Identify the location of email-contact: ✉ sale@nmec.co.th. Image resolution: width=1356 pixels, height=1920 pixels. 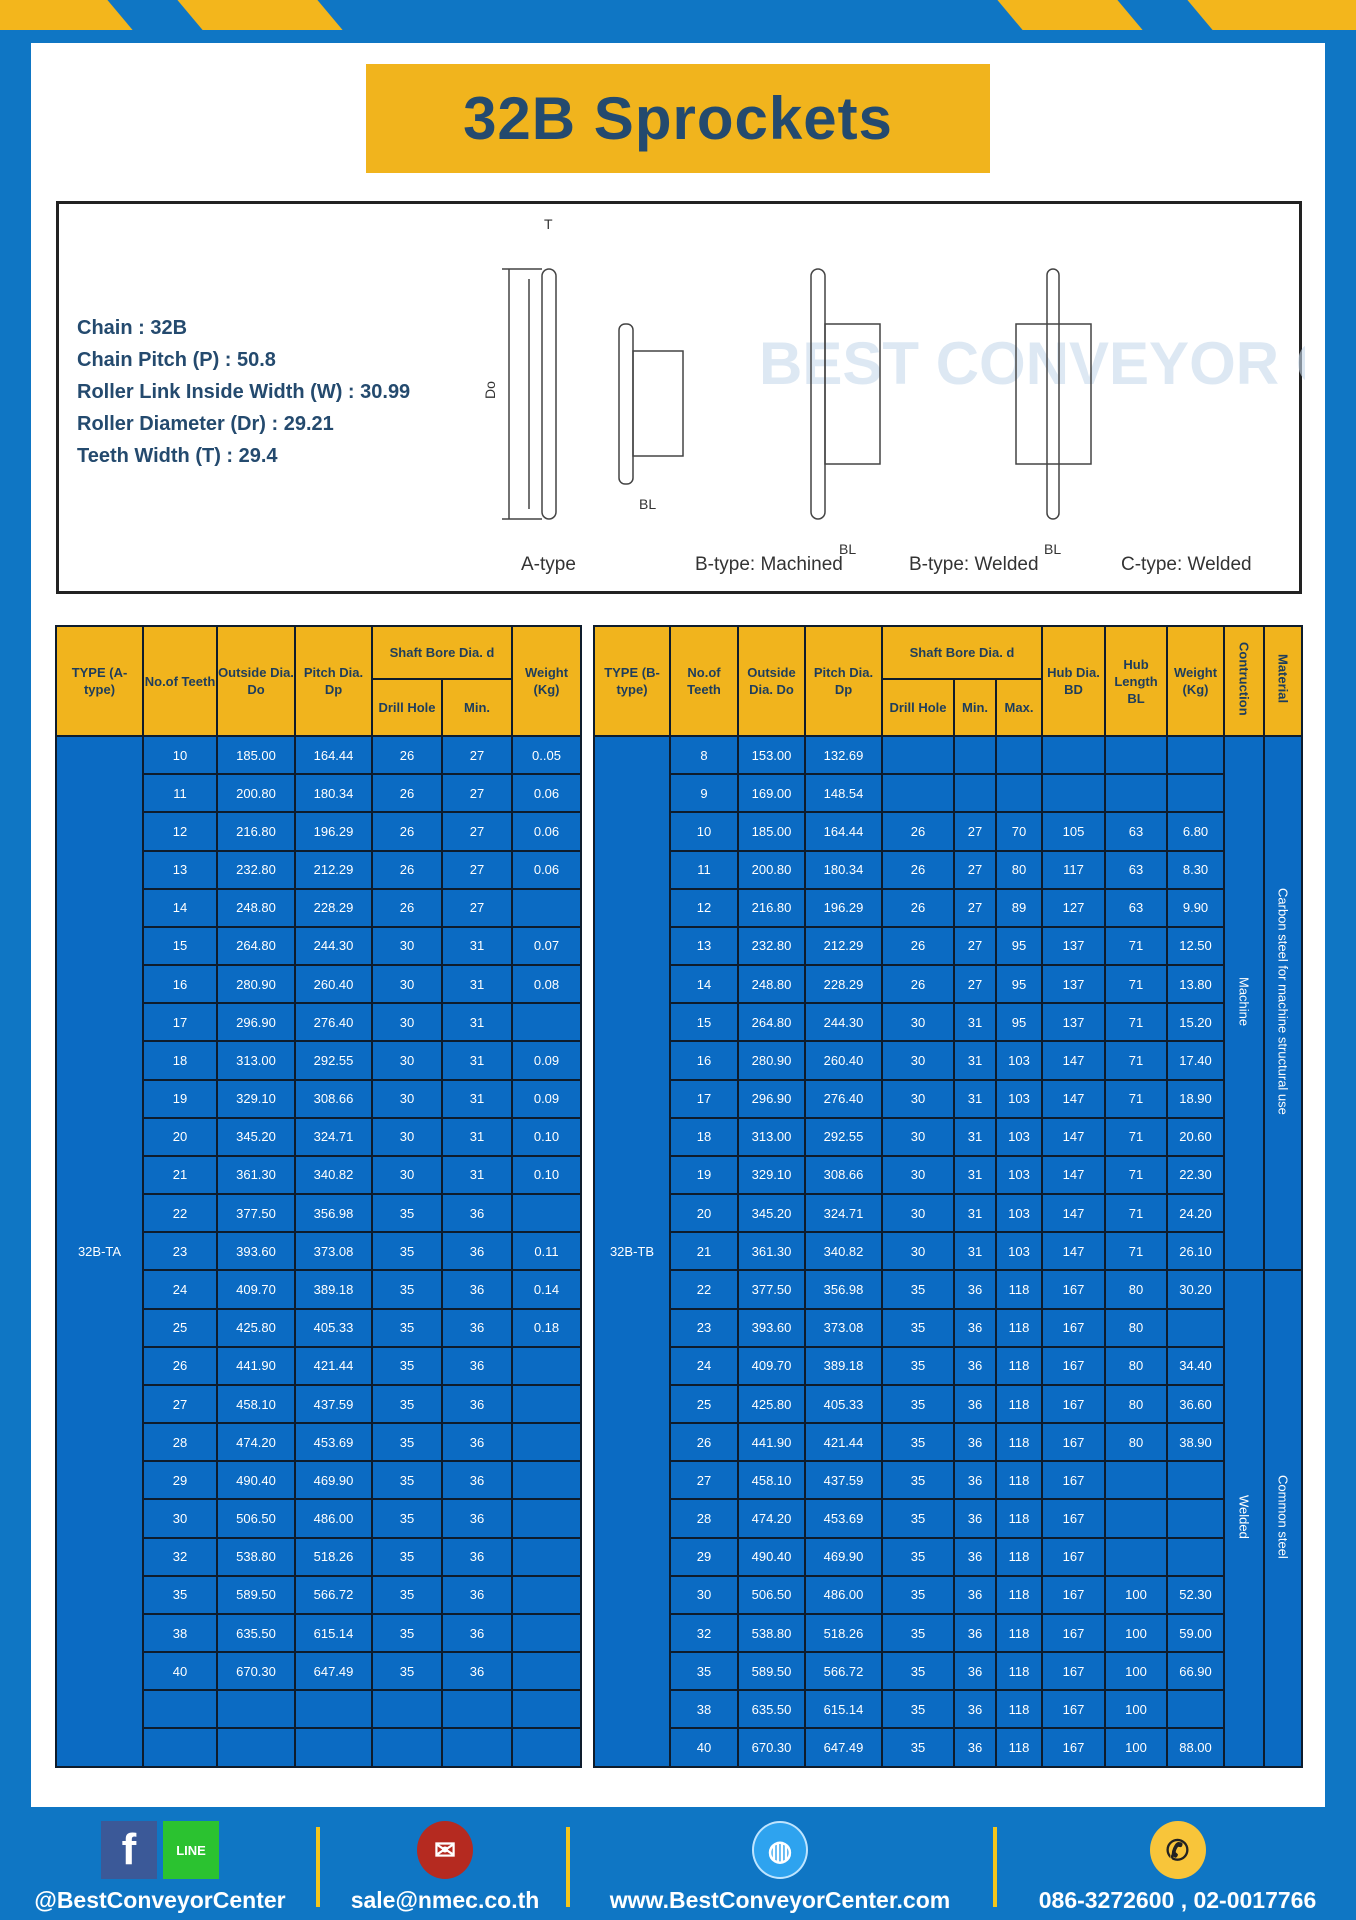
(445, 1867).